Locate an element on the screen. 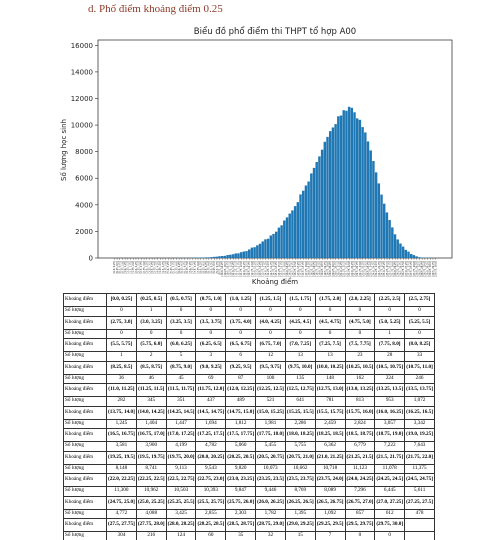 This screenshot has width=480, height=540. cell: 8,148 is located at coordinates (121, 468).